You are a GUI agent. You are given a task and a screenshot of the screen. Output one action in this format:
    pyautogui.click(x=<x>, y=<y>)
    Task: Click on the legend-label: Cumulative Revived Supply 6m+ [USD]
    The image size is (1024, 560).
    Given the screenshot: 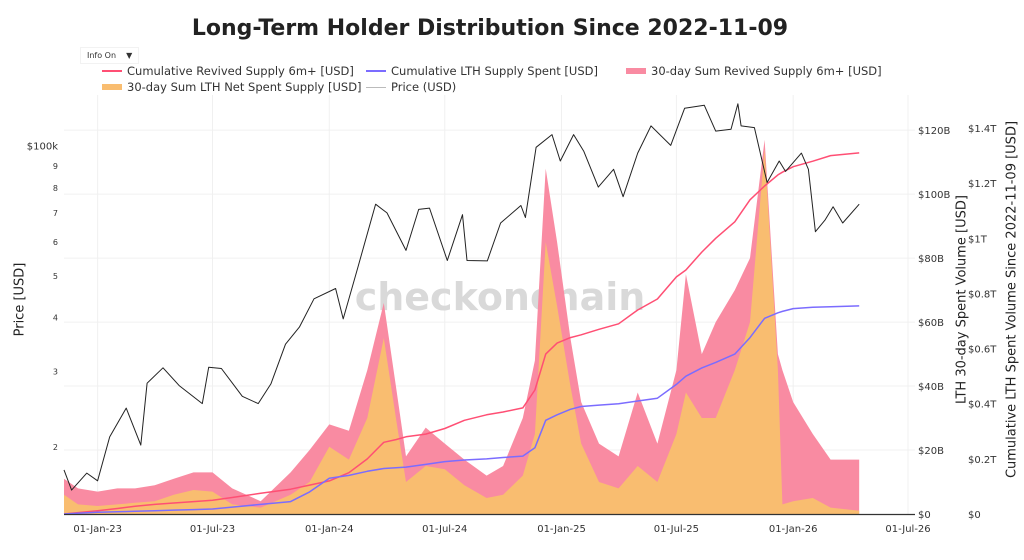 What is the action you would take?
    pyautogui.click(x=240, y=71)
    